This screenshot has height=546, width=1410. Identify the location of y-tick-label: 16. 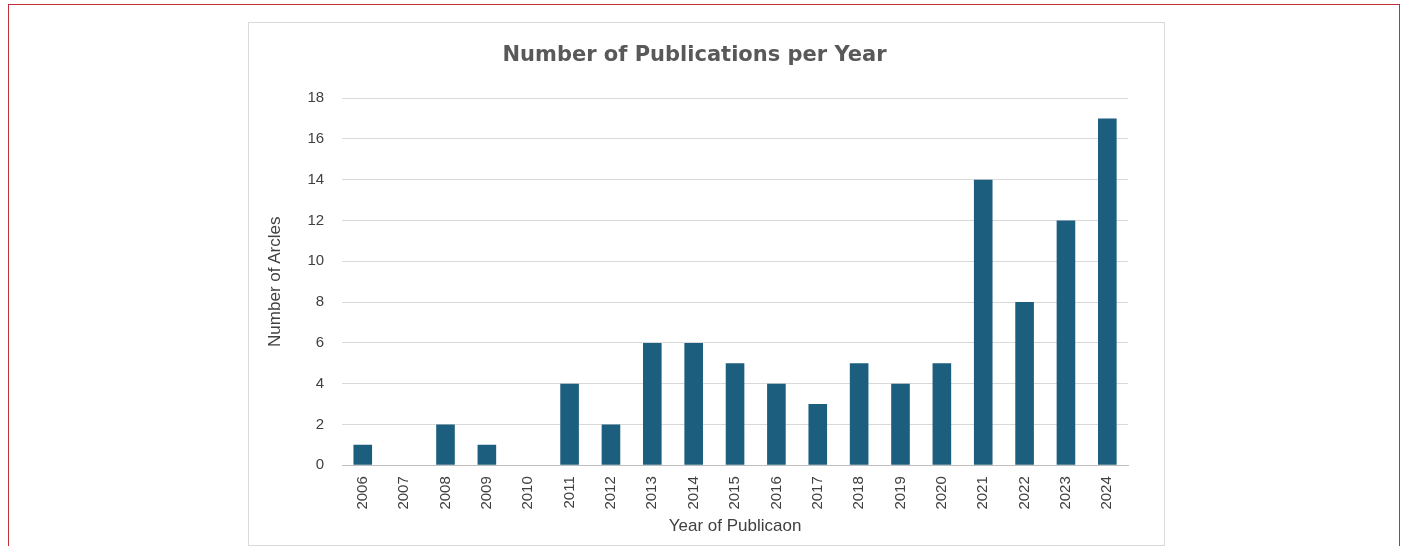
(316, 138).